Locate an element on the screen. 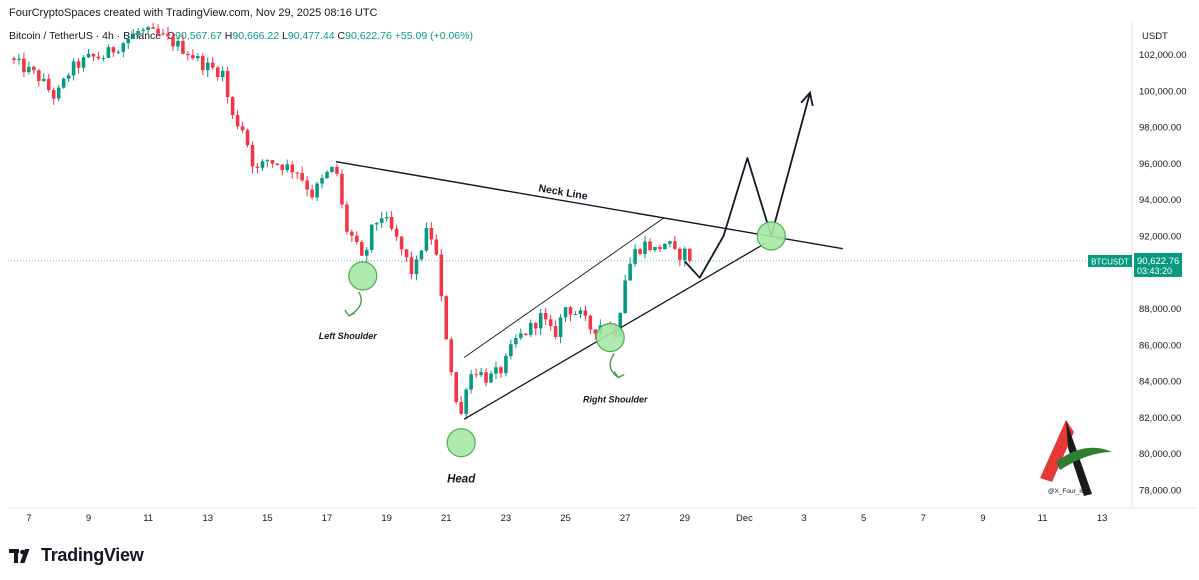 The width and height of the screenshot is (1199, 580). last-price-value: 90,622.76 is located at coordinates (1158, 261).